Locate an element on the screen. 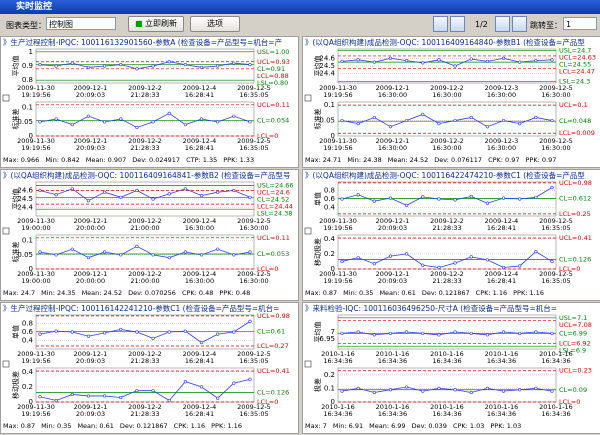 The width and height of the screenshot is (600, 435). y-tick-label: 0.05 is located at coordinates (25, 255).